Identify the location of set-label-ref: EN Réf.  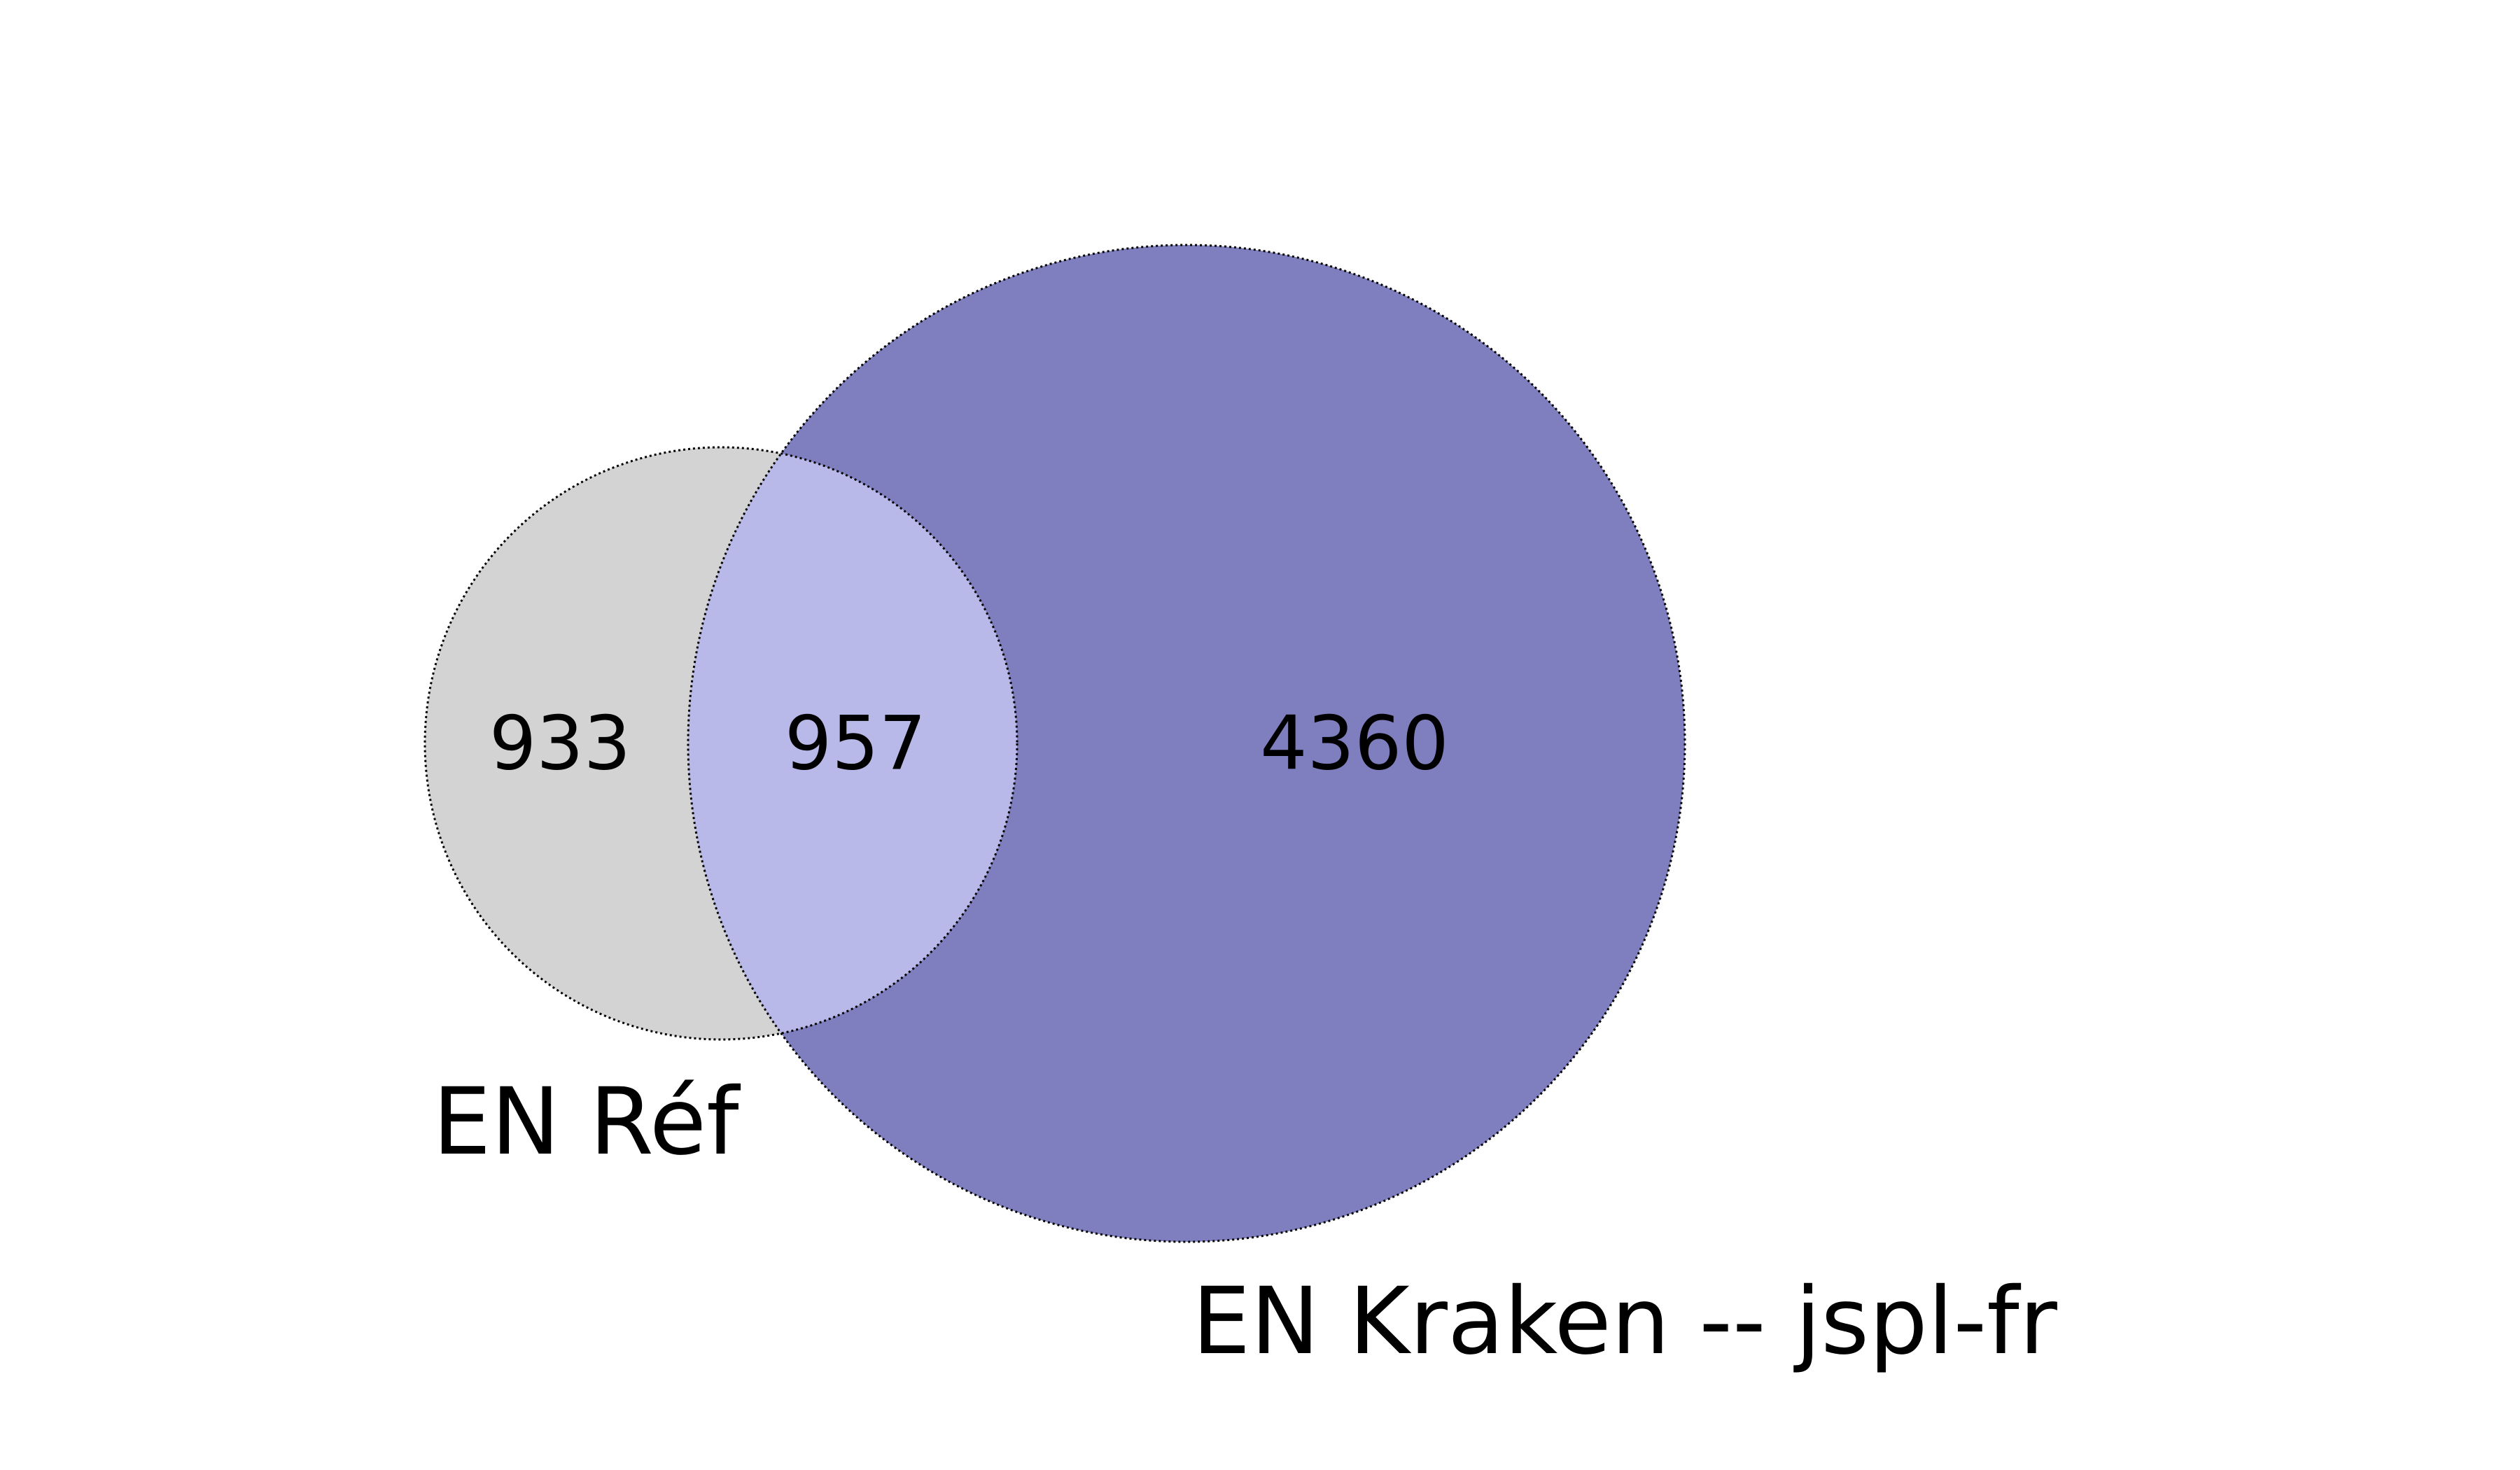
(587, 1122).